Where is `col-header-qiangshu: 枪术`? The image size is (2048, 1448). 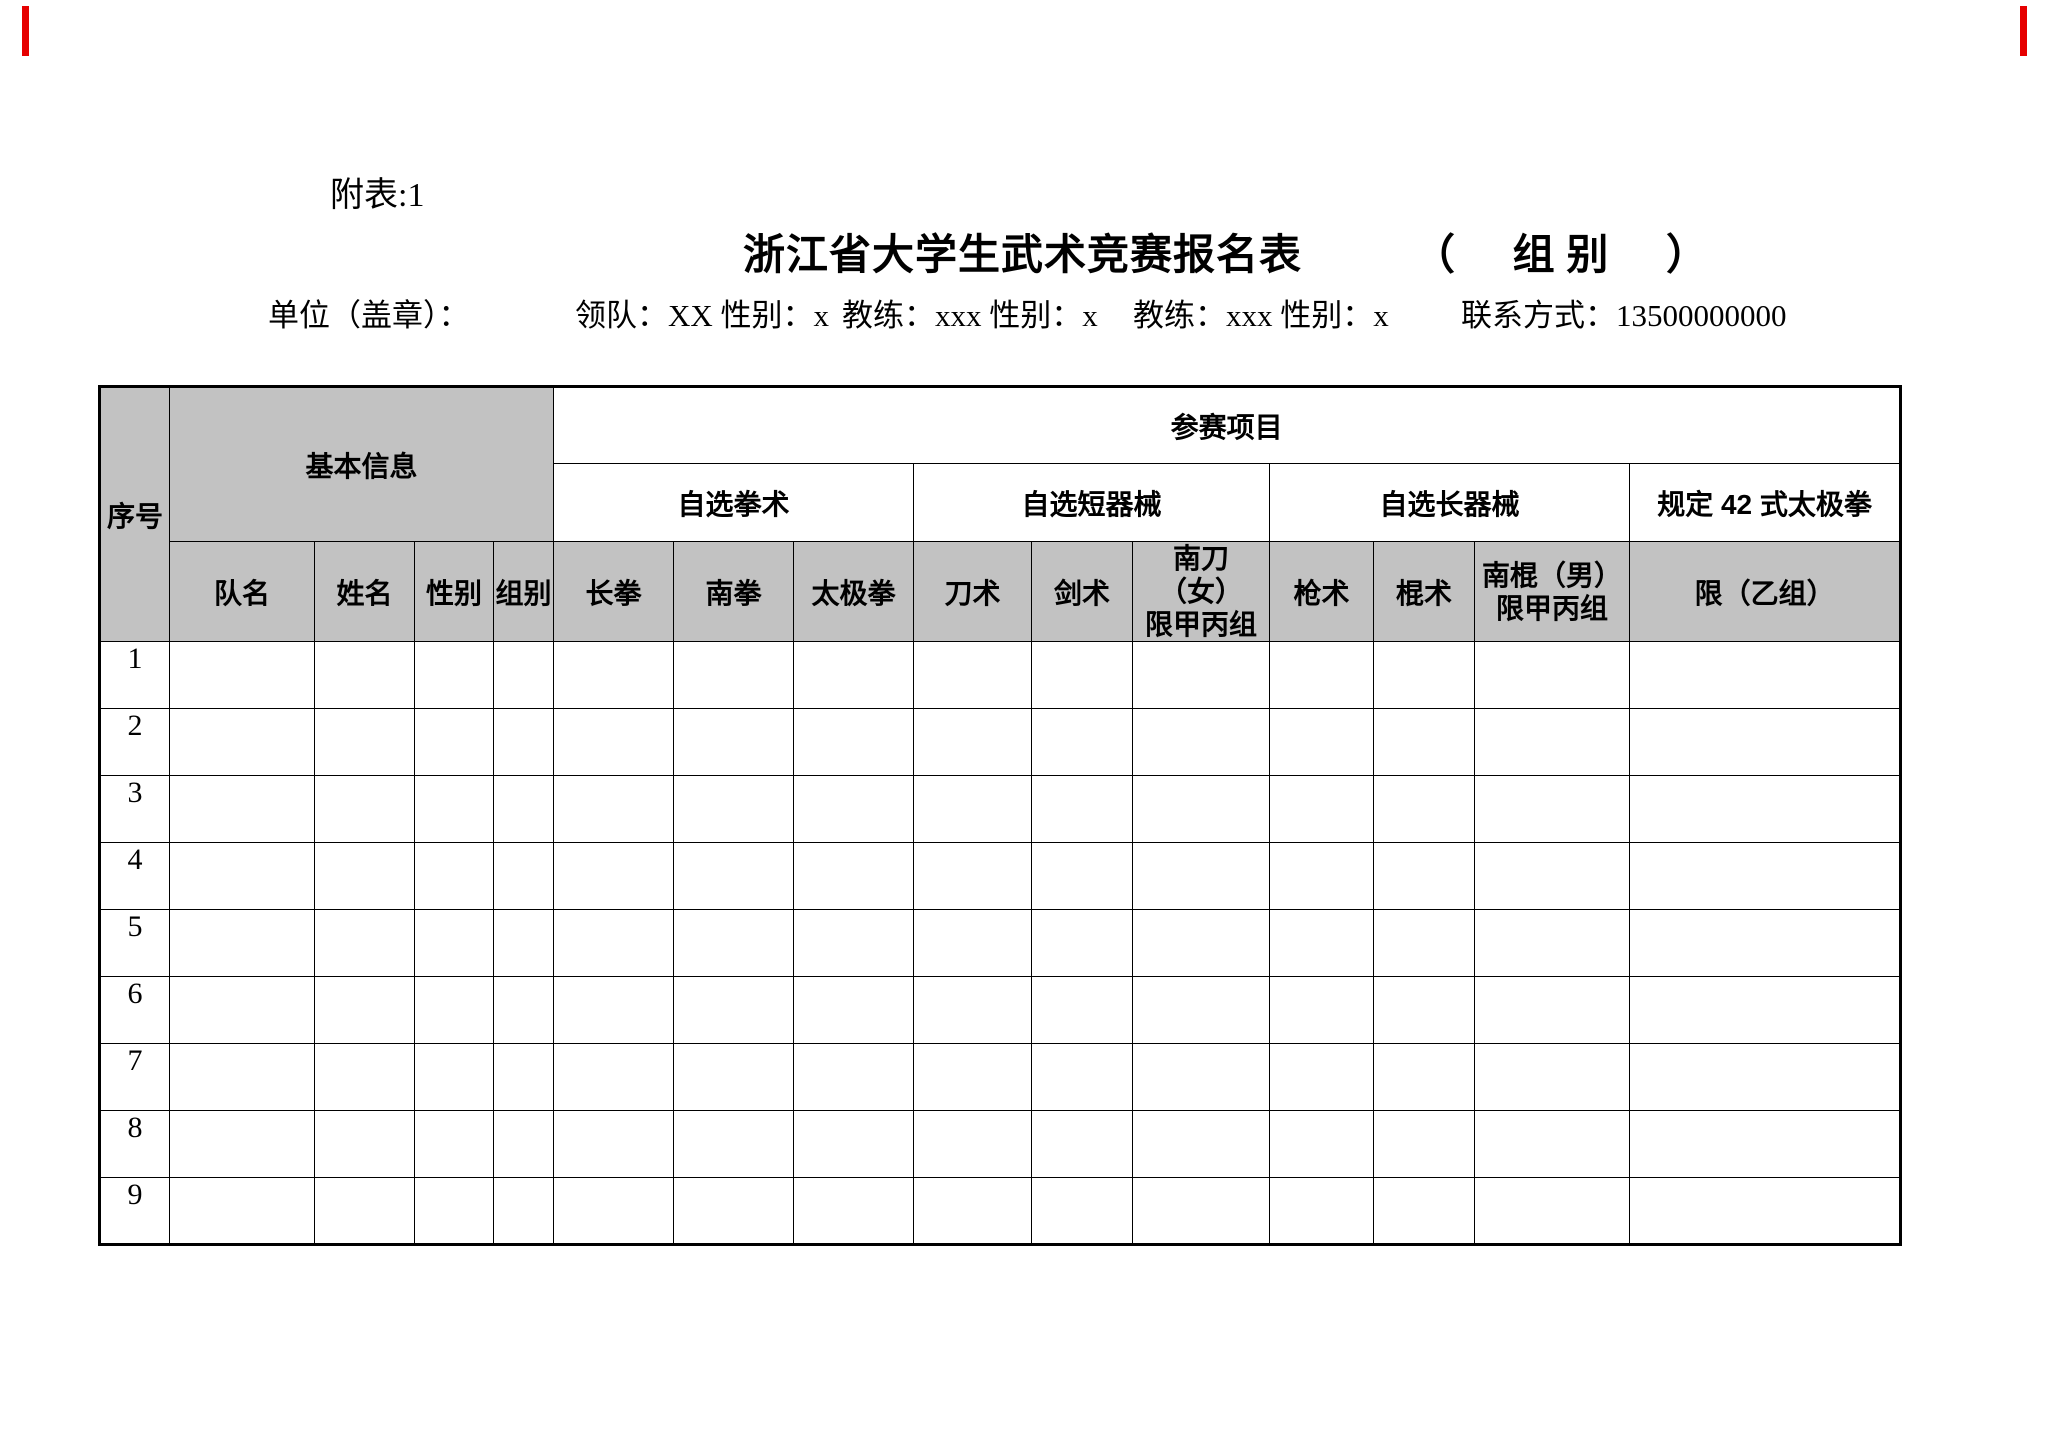
col-header-qiangshu: 枪术 is located at coordinates (1322, 591).